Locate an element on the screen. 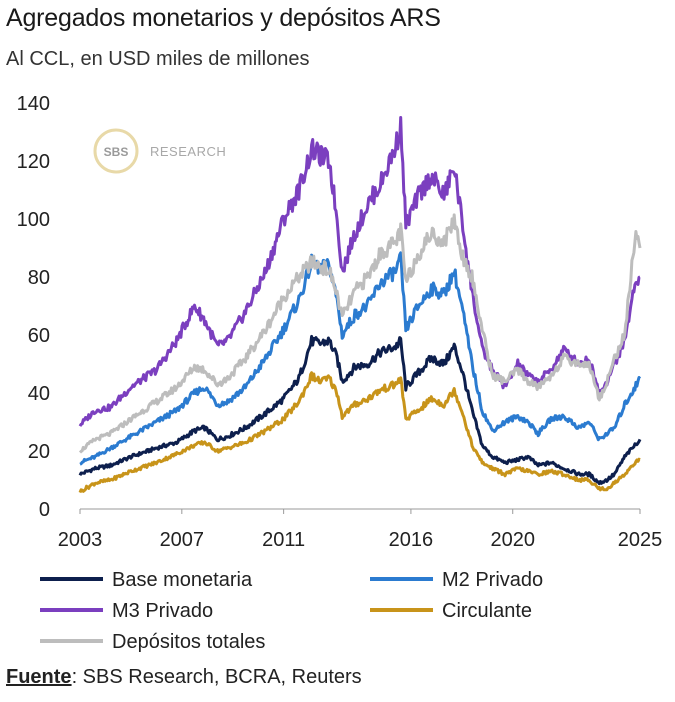  source-note: Fuente: SBS Research, BCRA, Reuters is located at coordinates (184, 677).